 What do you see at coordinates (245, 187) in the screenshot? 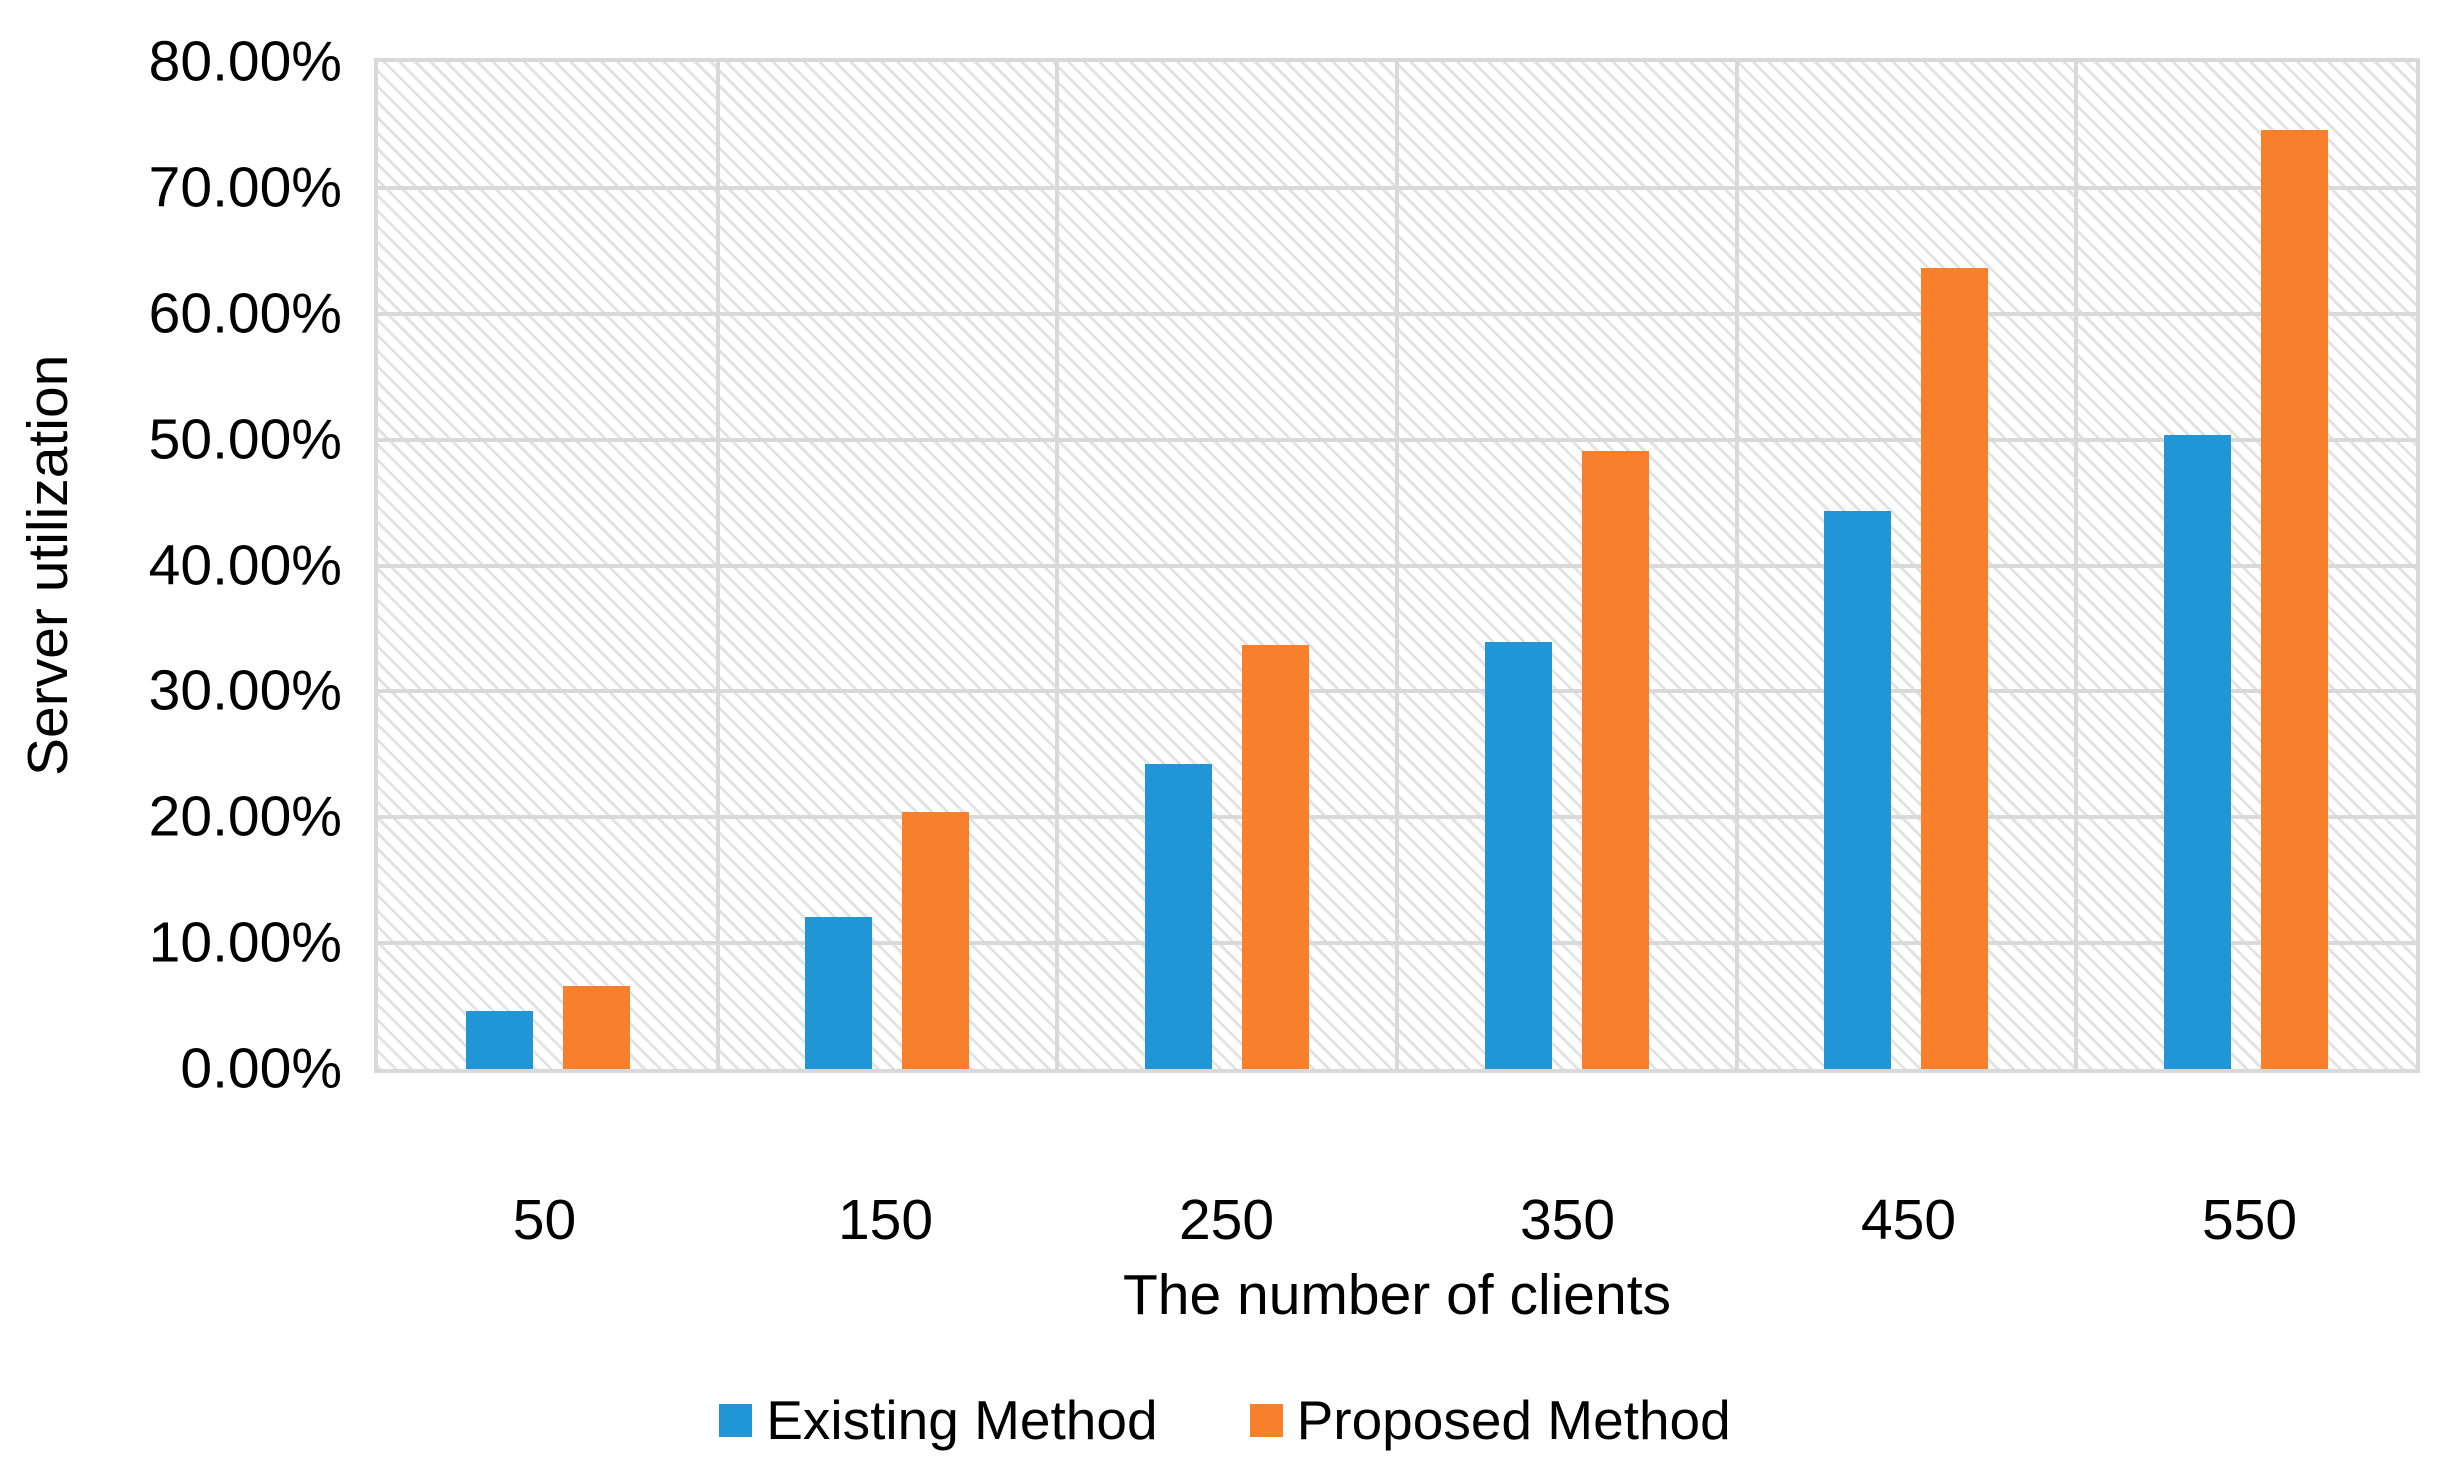
I see `y-tick-label: 70.00%` at bounding box center [245, 187].